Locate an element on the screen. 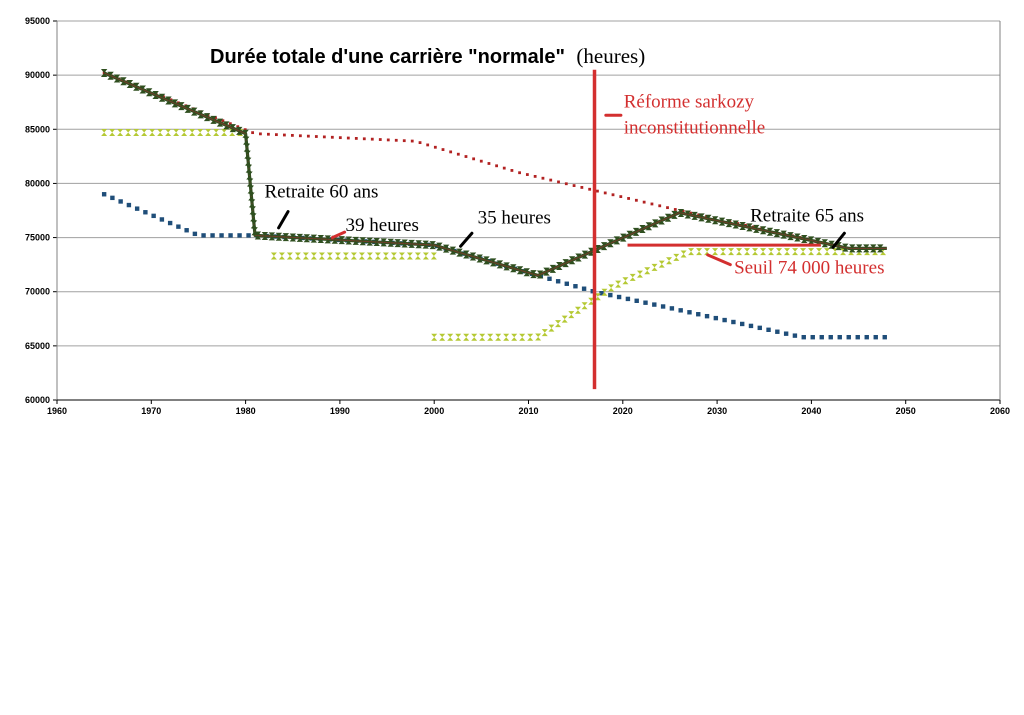  y-tick-label: 65000 is located at coordinates (37, 346).